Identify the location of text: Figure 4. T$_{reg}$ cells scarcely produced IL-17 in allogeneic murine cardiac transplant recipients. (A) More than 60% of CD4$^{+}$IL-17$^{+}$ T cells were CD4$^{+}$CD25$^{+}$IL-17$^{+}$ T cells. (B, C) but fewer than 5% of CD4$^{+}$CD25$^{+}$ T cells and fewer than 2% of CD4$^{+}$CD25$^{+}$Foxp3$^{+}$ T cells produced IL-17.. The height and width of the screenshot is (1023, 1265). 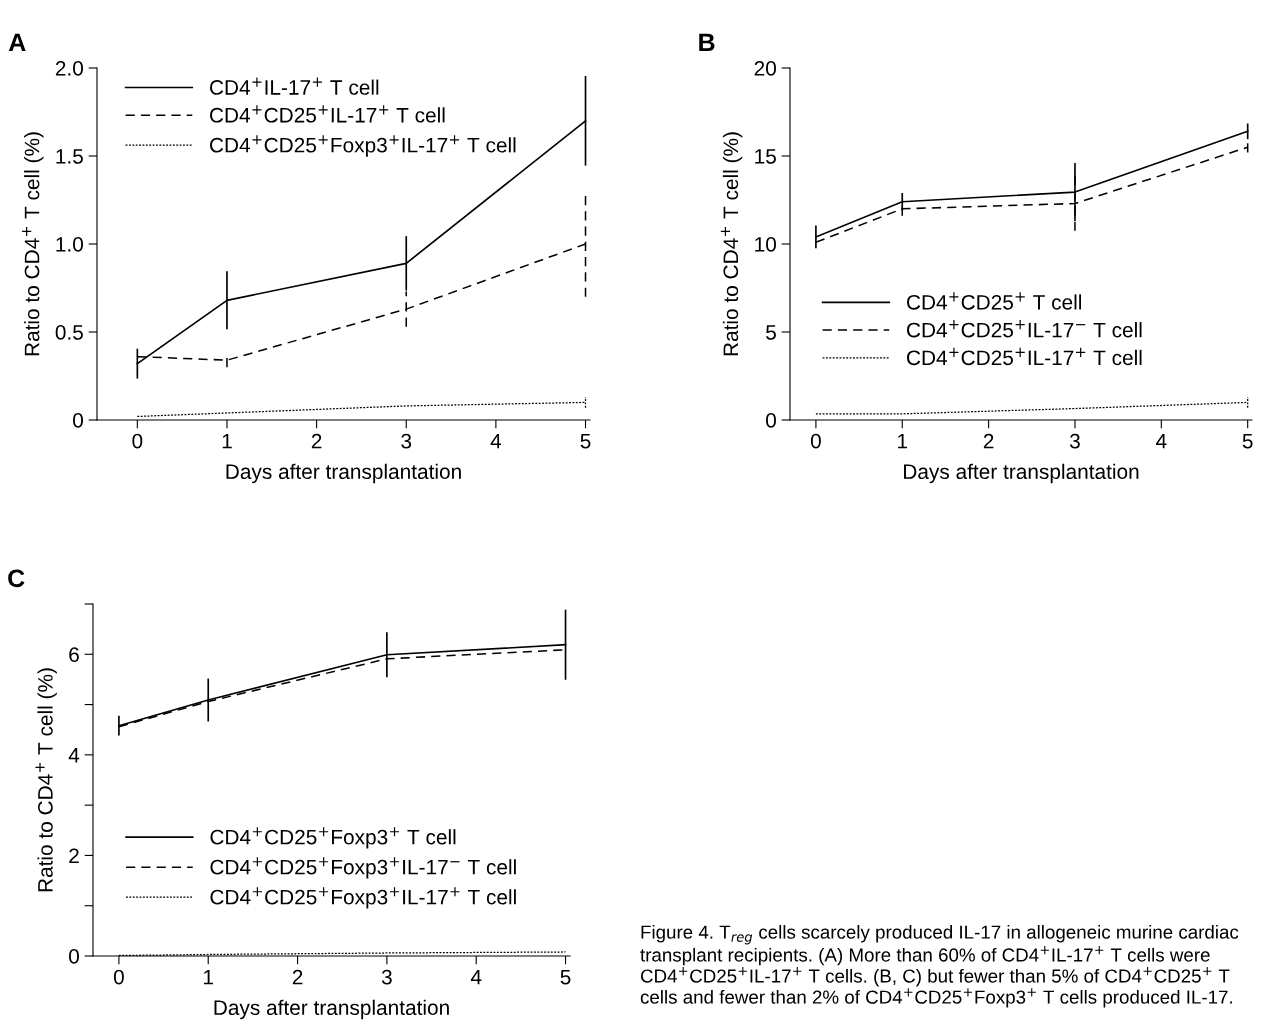
(939, 966).